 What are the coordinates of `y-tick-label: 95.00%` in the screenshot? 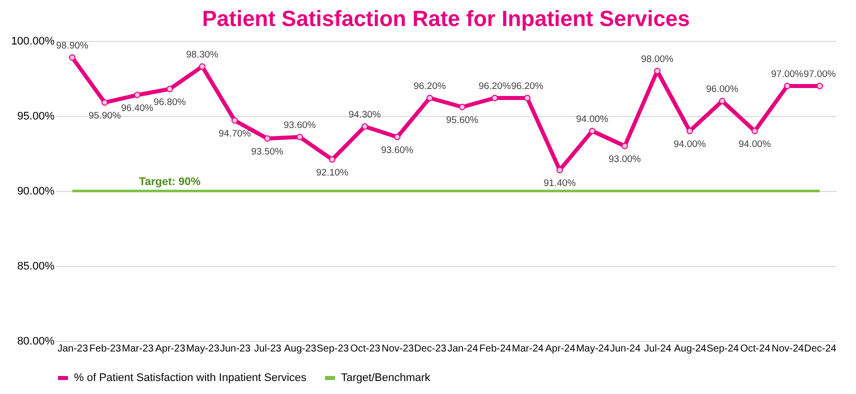 It's located at (36, 116).